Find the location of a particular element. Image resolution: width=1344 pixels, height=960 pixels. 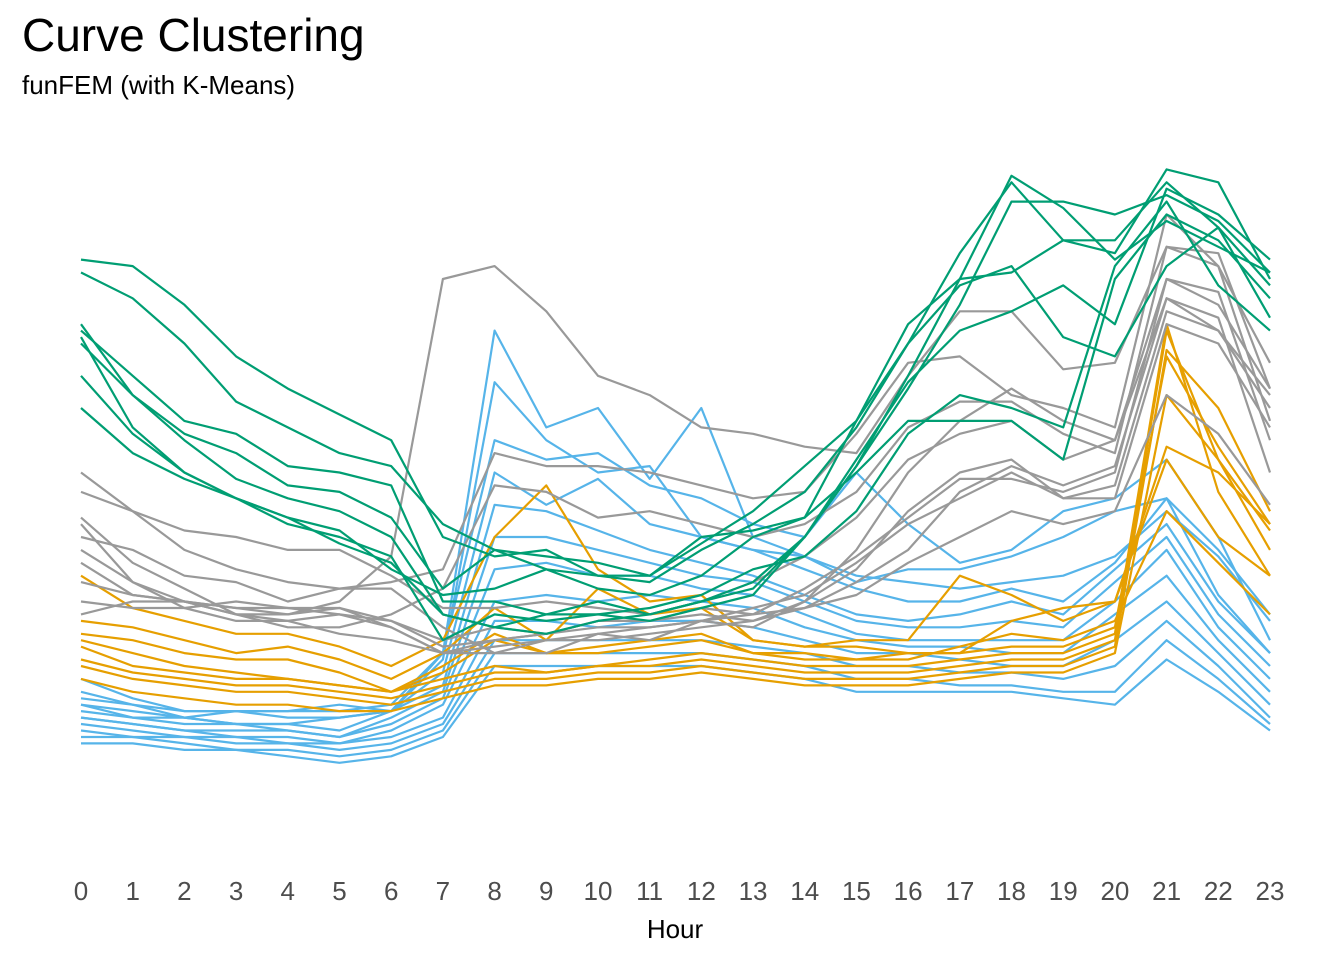

x-tick-label: 17 is located at coordinates (959, 891).